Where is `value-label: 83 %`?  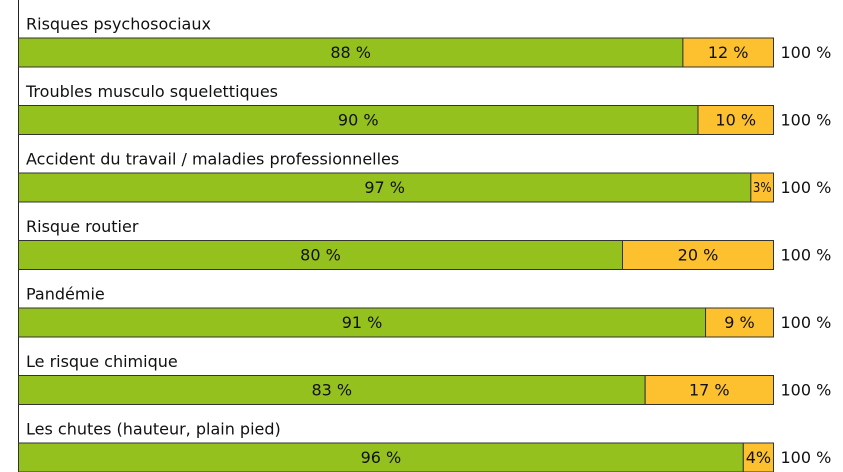 value-label: 83 % is located at coordinates (331, 390).